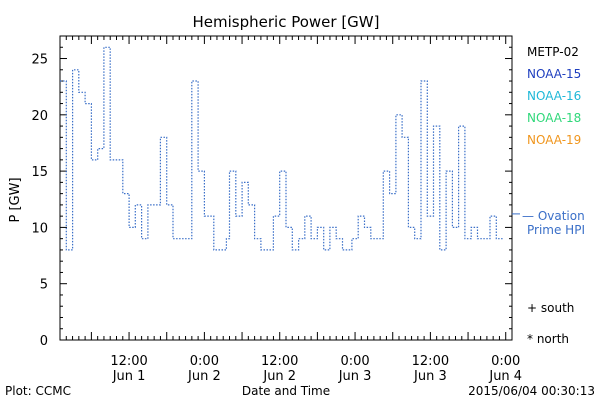 The height and width of the screenshot is (400, 600). I want to click on legend-entry: METP-02, so click(553, 52).